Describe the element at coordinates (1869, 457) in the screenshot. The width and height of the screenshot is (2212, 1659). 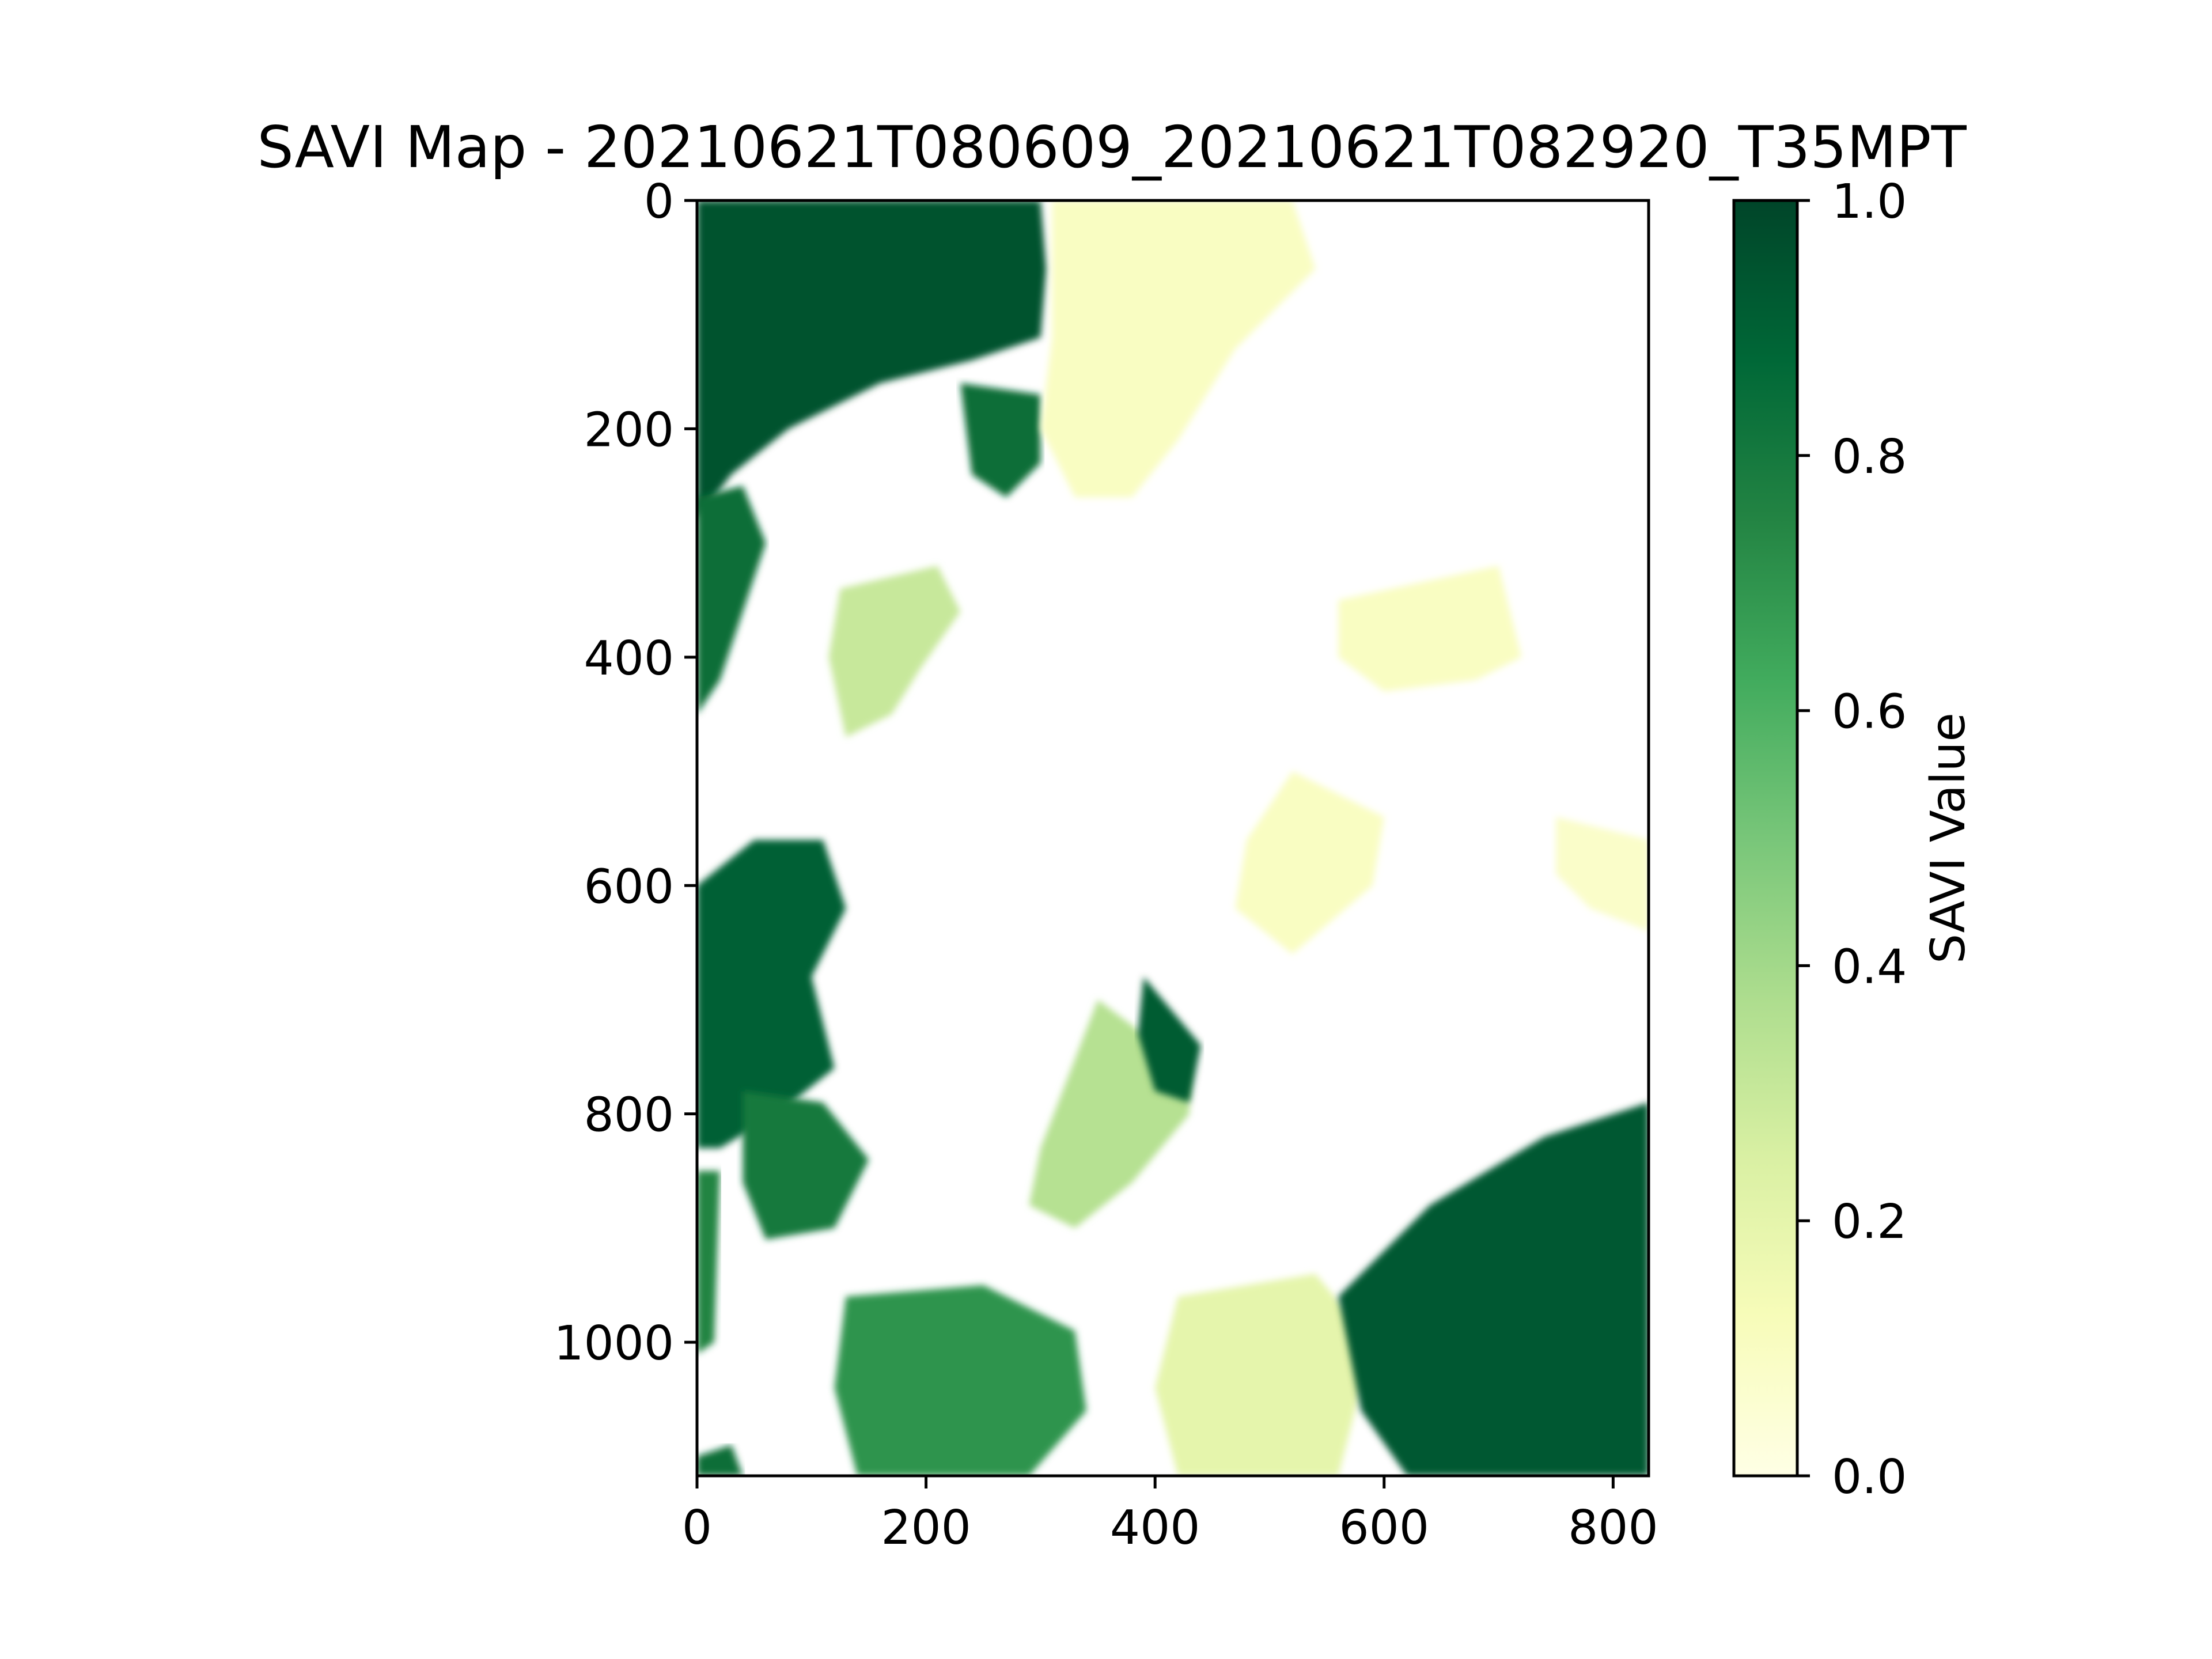
I see `colorbar-tick-label: 0.8` at that location.